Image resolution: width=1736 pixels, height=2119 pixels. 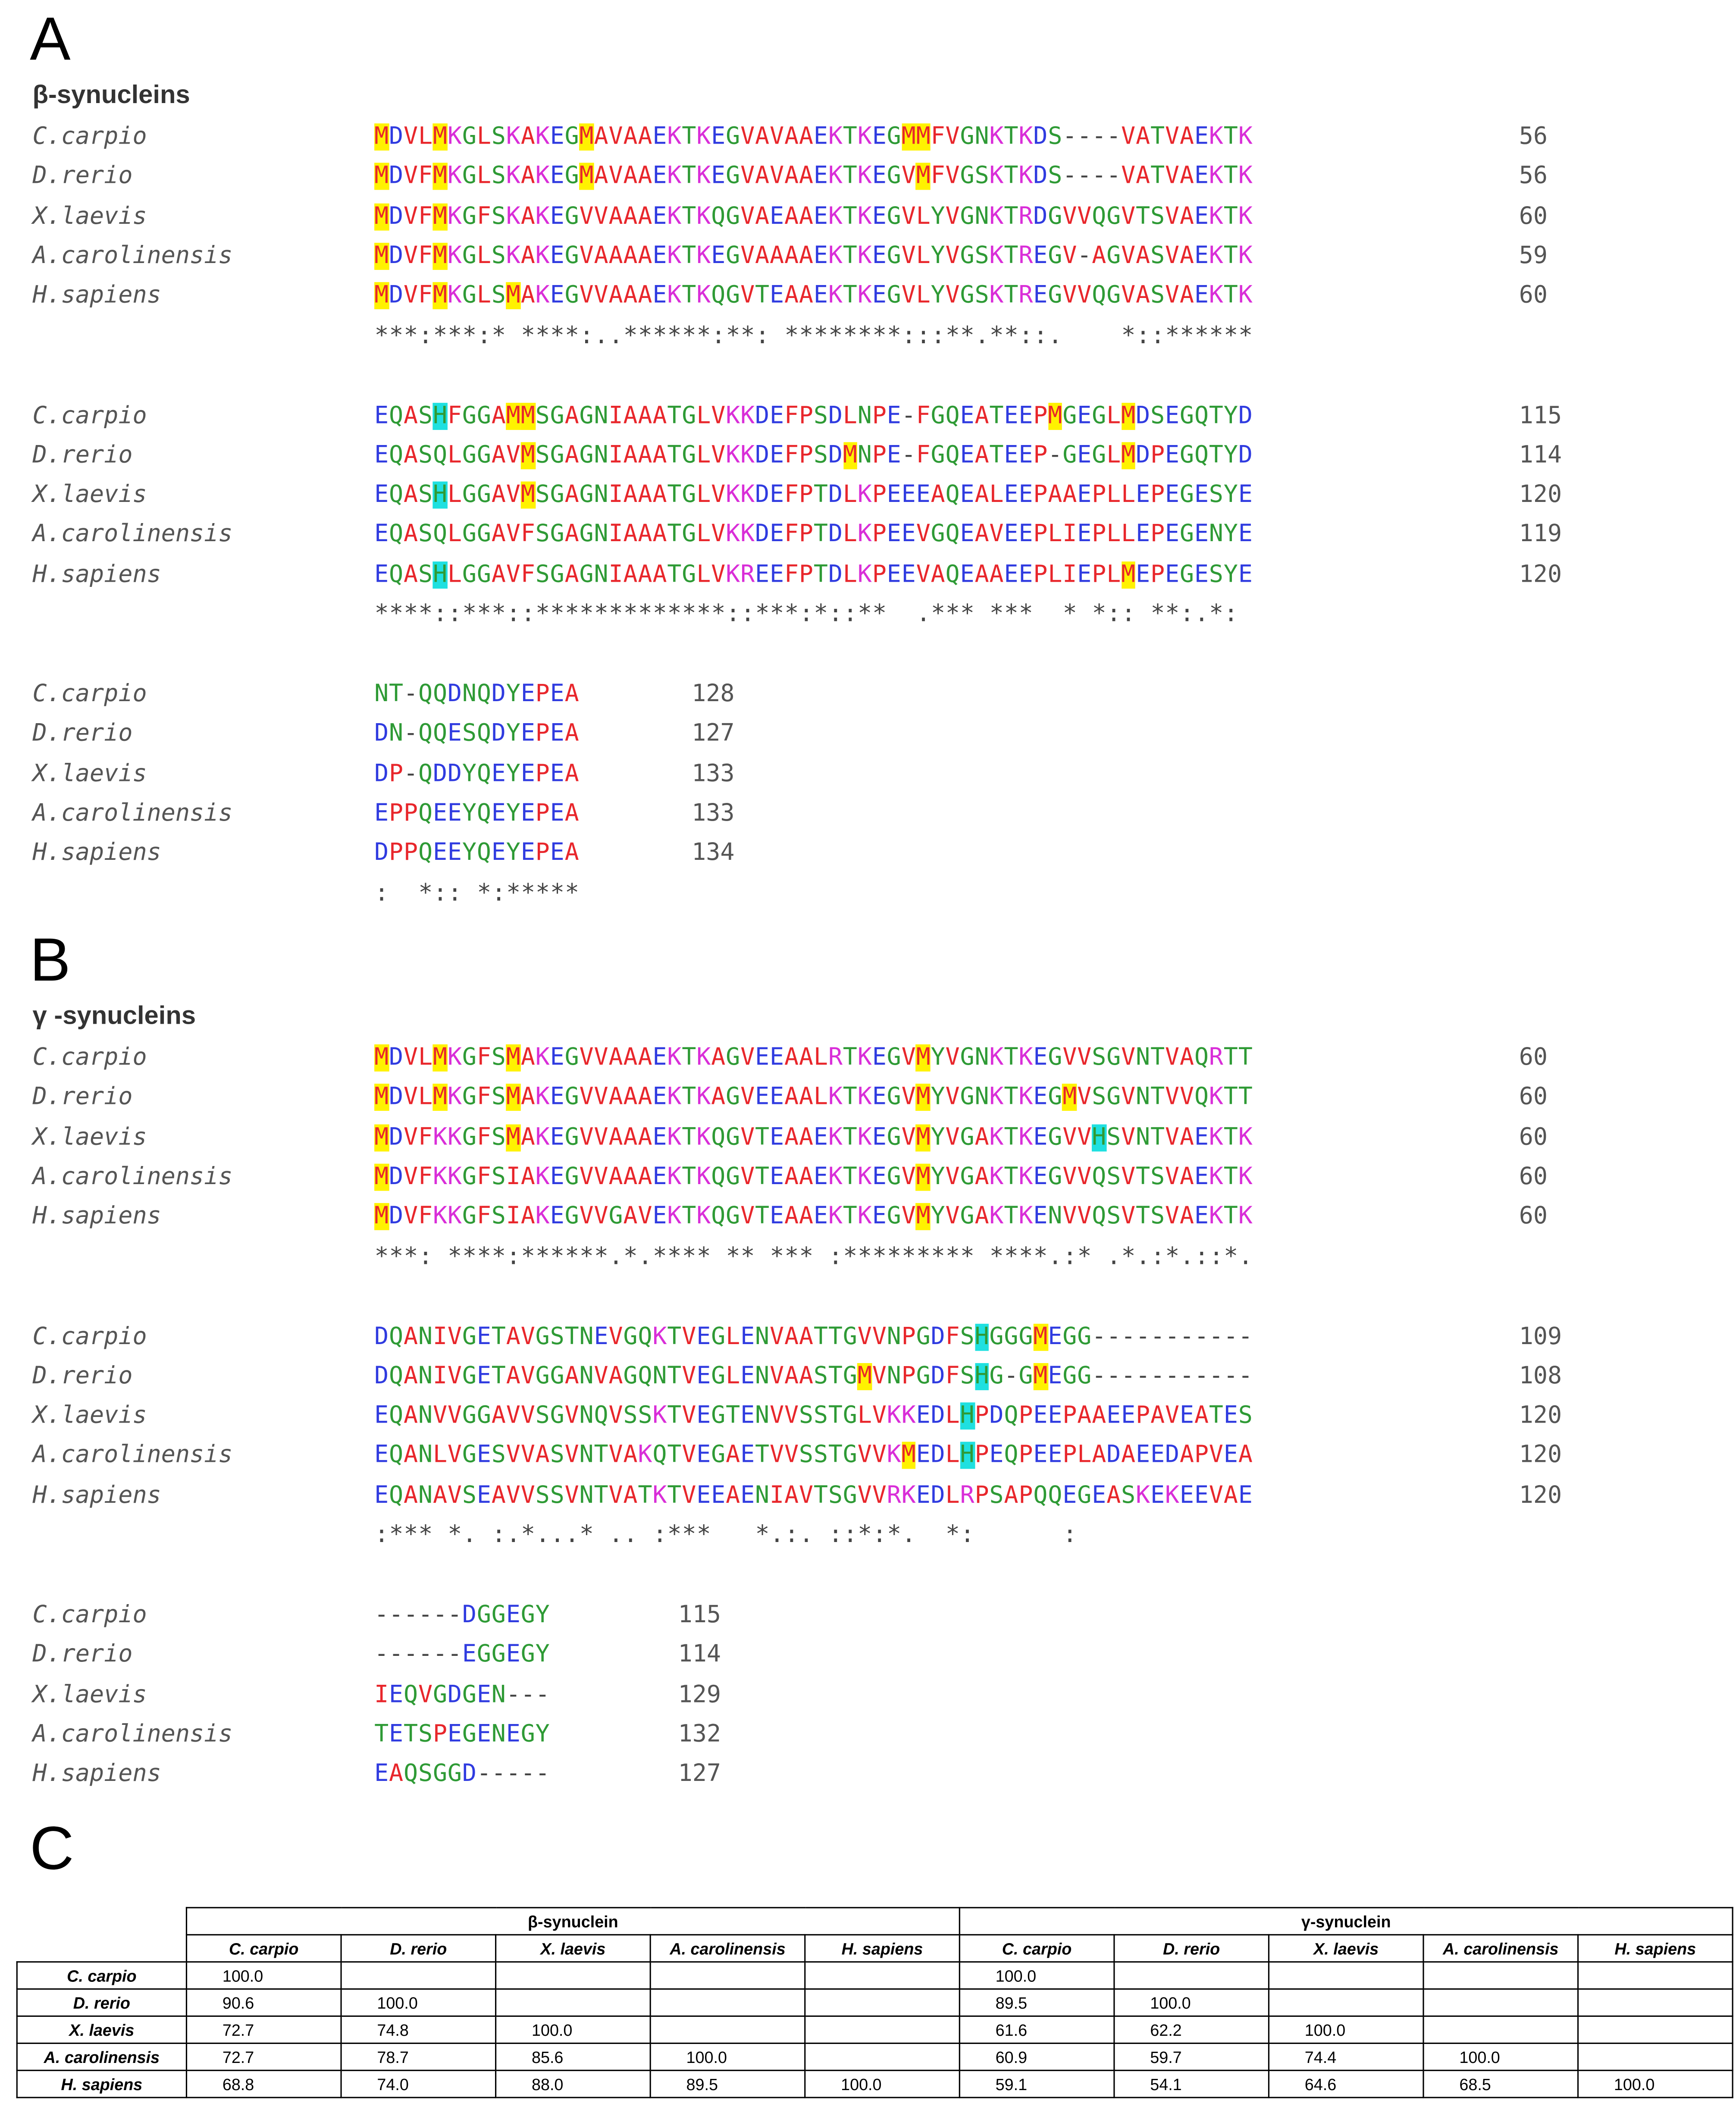 I want to click on alignment-row: A.carolinensis TETSPEGENEGY 132, so click(x=868, y=1736).